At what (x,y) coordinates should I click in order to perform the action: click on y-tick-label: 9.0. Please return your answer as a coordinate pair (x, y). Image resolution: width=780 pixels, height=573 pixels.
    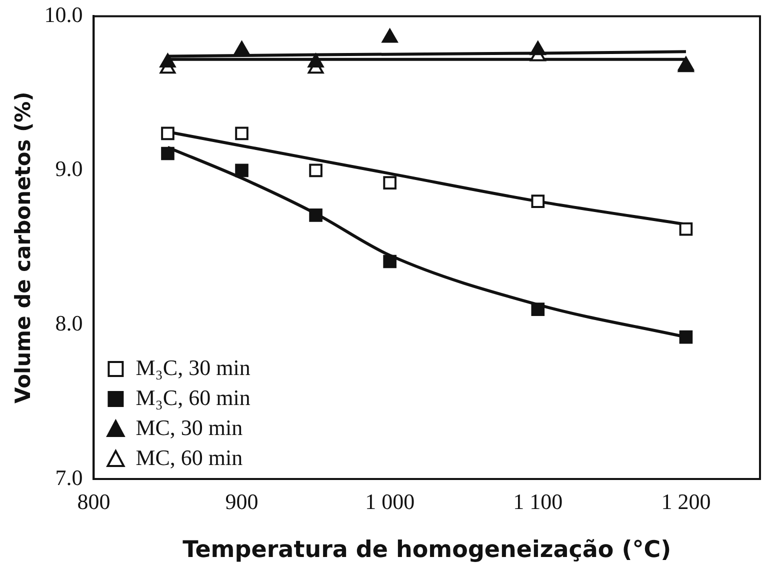
    Looking at the image, I should click on (69, 169).